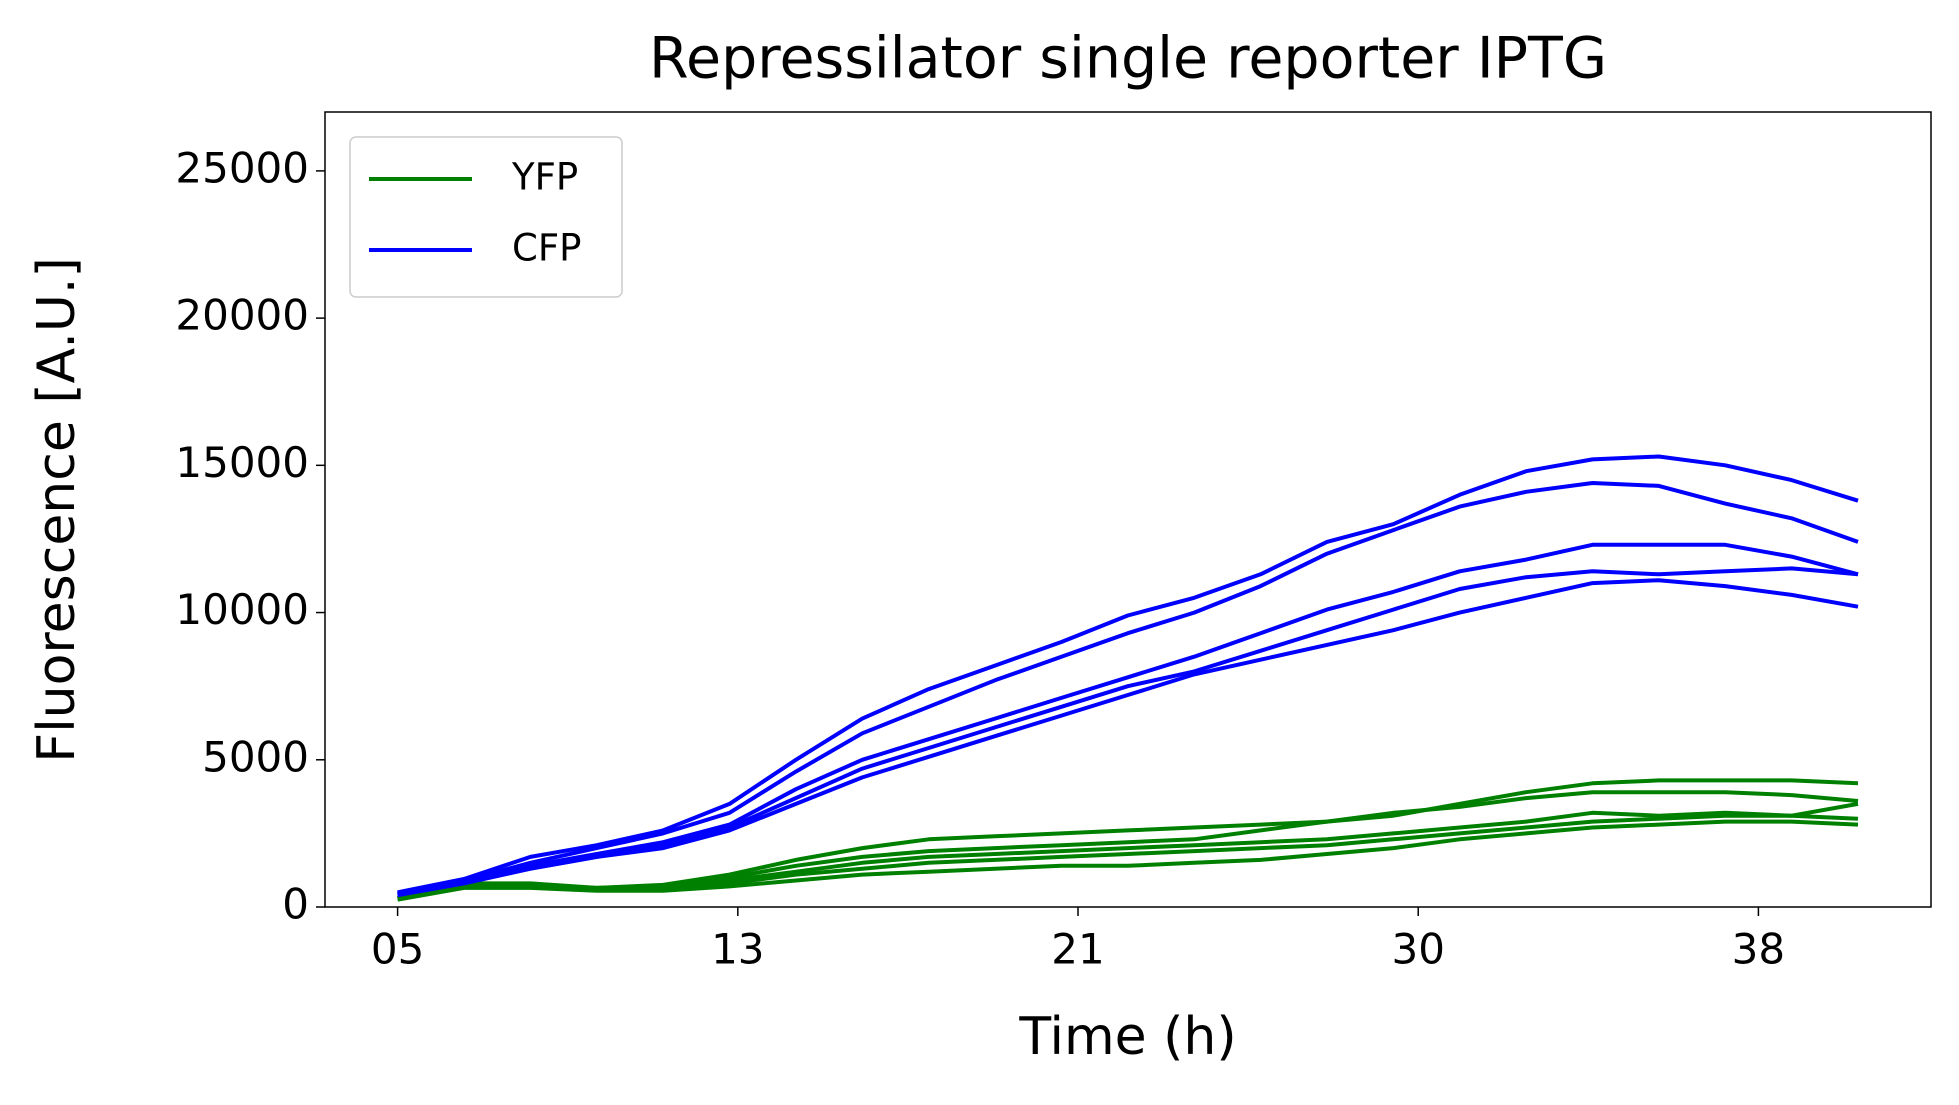  Describe the element at coordinates (546, 248) in the screenshot. I see `legend-label: CFP` at that location.